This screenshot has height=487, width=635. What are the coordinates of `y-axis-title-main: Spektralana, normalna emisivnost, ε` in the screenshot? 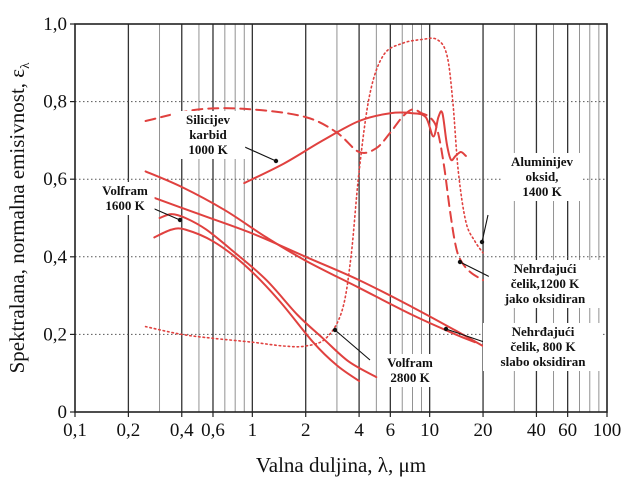 It's located at (17, 221).